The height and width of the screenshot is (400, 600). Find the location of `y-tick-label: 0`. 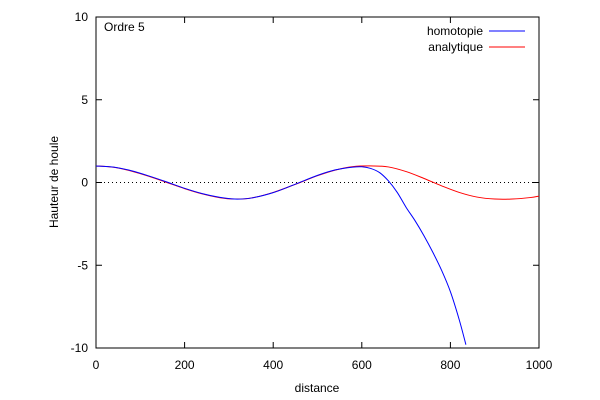

y-tick-label: 0 is located at coordinates (84, 183).